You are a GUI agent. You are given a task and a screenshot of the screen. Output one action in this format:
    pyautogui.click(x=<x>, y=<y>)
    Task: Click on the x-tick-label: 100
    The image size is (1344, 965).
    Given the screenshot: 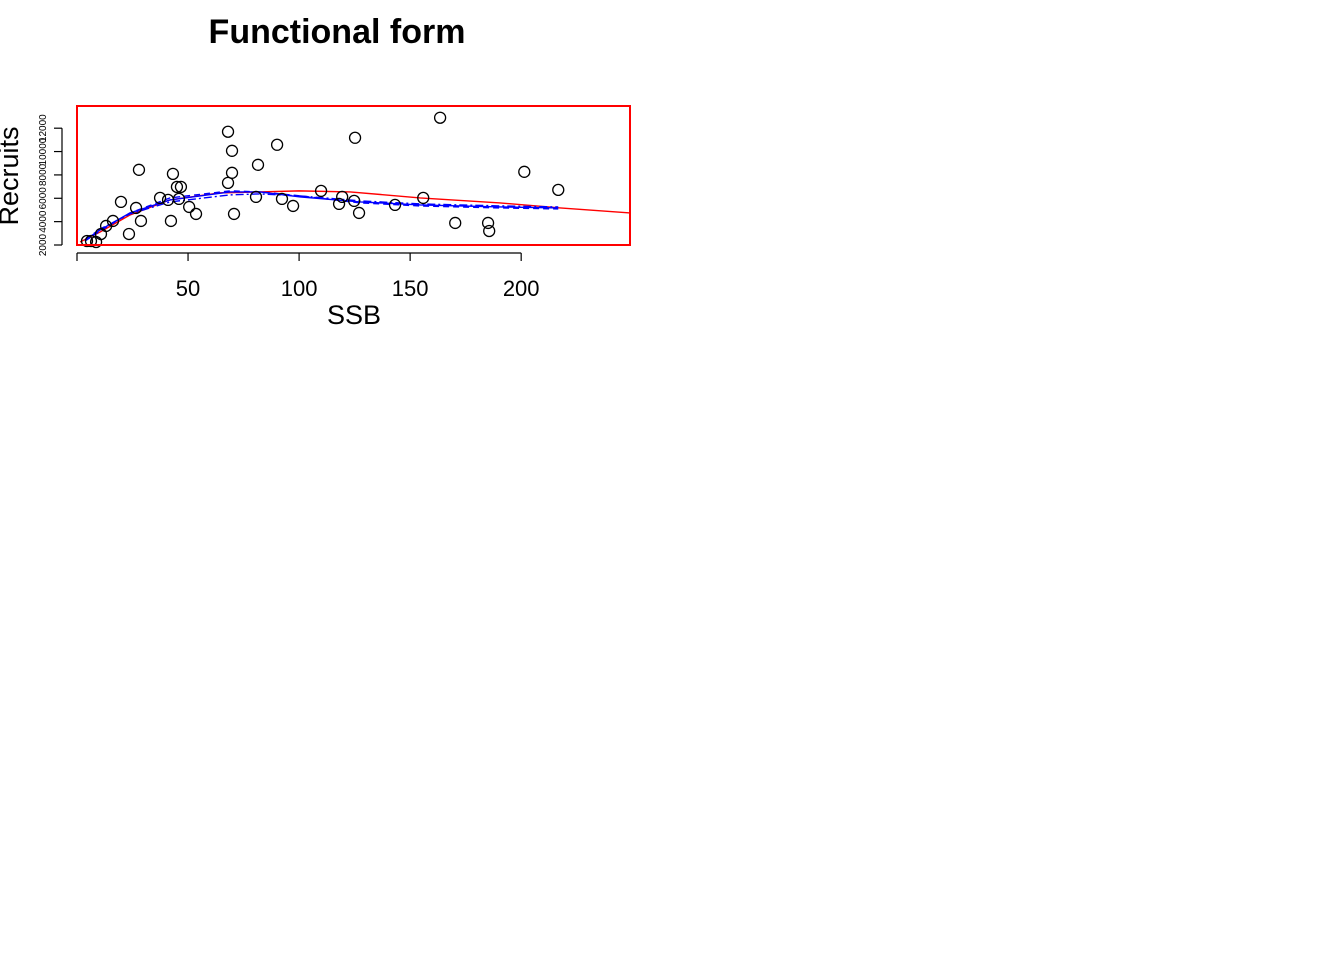 What is the action you would take?
    pyautogui.click(x=299, y=288)
    